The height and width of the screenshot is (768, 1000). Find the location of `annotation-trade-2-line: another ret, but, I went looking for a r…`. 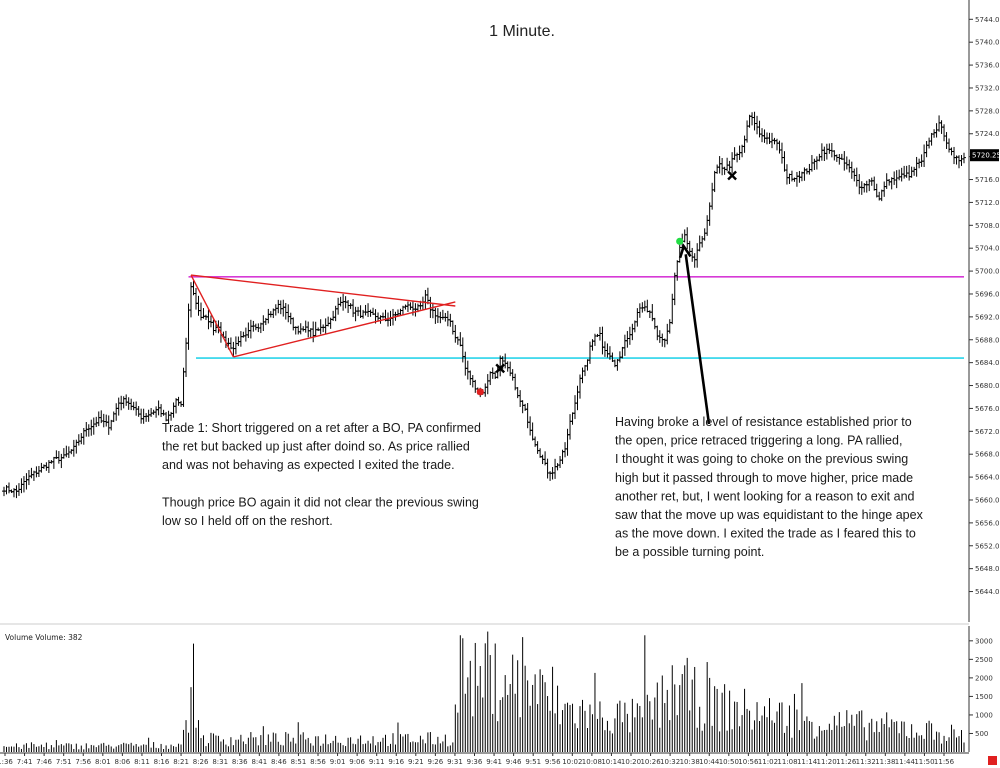

annotation-trade-2-line: another ret, but, I went looking for a r… is located at coordinates (765, 496).